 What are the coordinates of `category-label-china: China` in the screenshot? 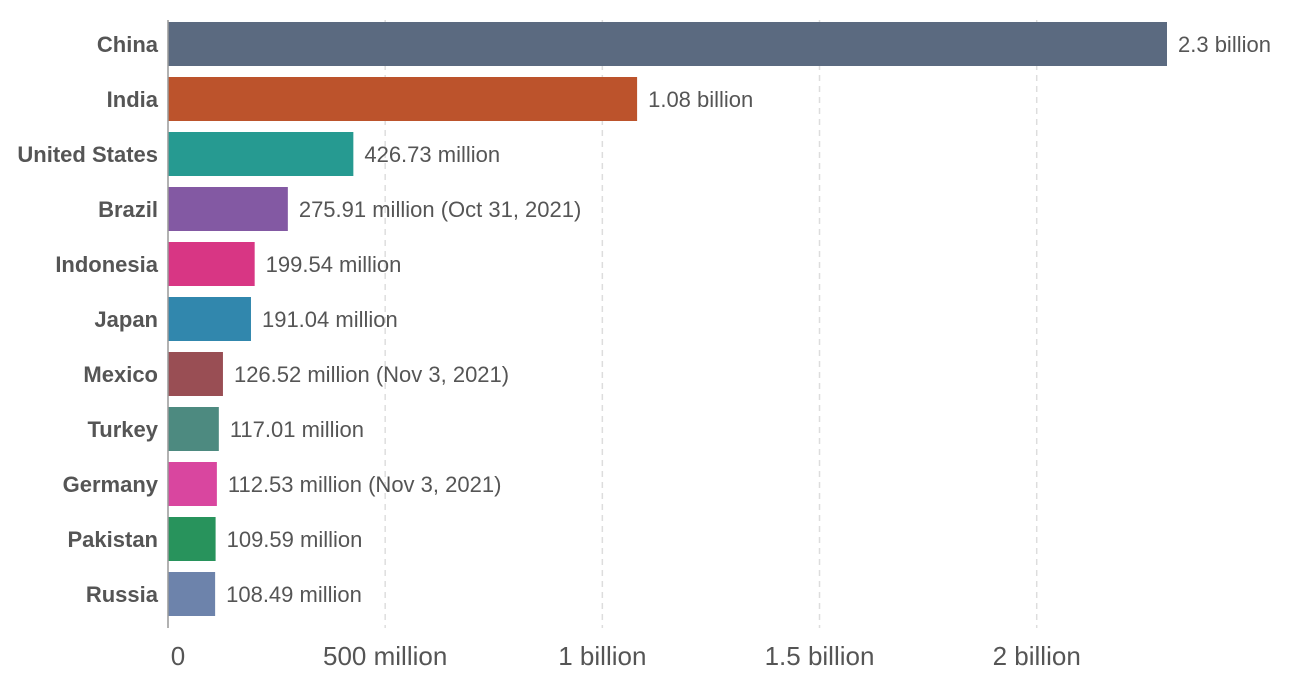 It's located at (128, 44).